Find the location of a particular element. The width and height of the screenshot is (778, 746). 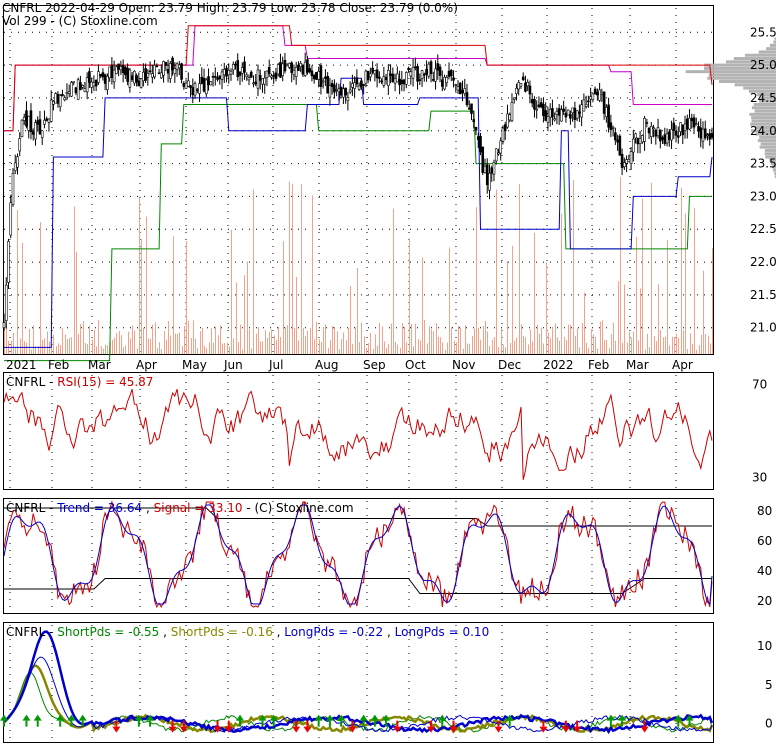

y-tick-label-rsi: 30 is located at coordinates (759, 477).